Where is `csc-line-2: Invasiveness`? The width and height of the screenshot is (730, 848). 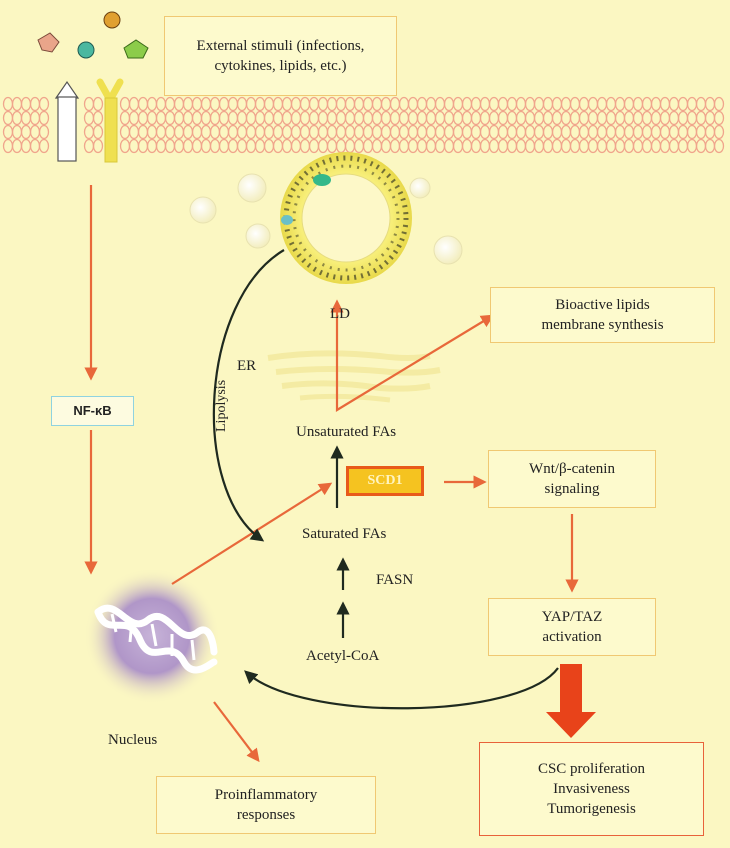
csc-line-2: Invasiveness is located at coordinates (591, 789).